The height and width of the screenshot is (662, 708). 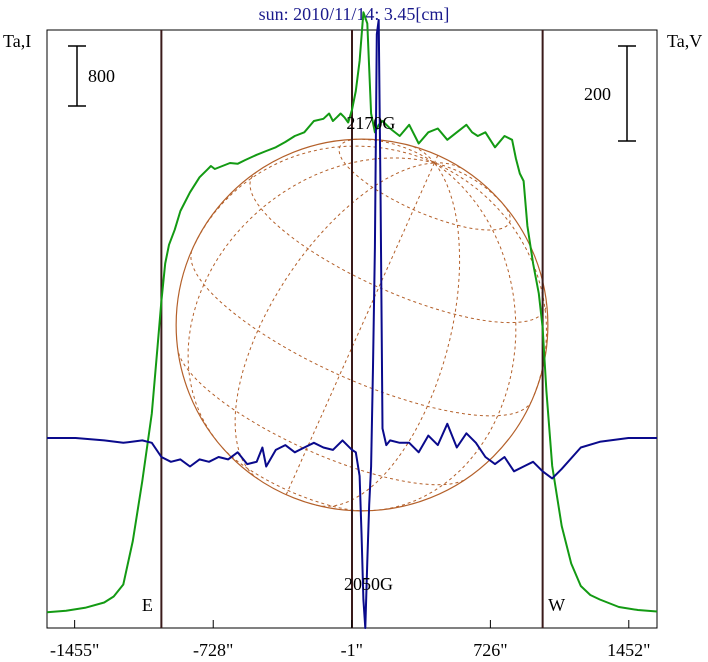 I want to click on left-axis-label: Ta,I, so click(x=17, y=41).